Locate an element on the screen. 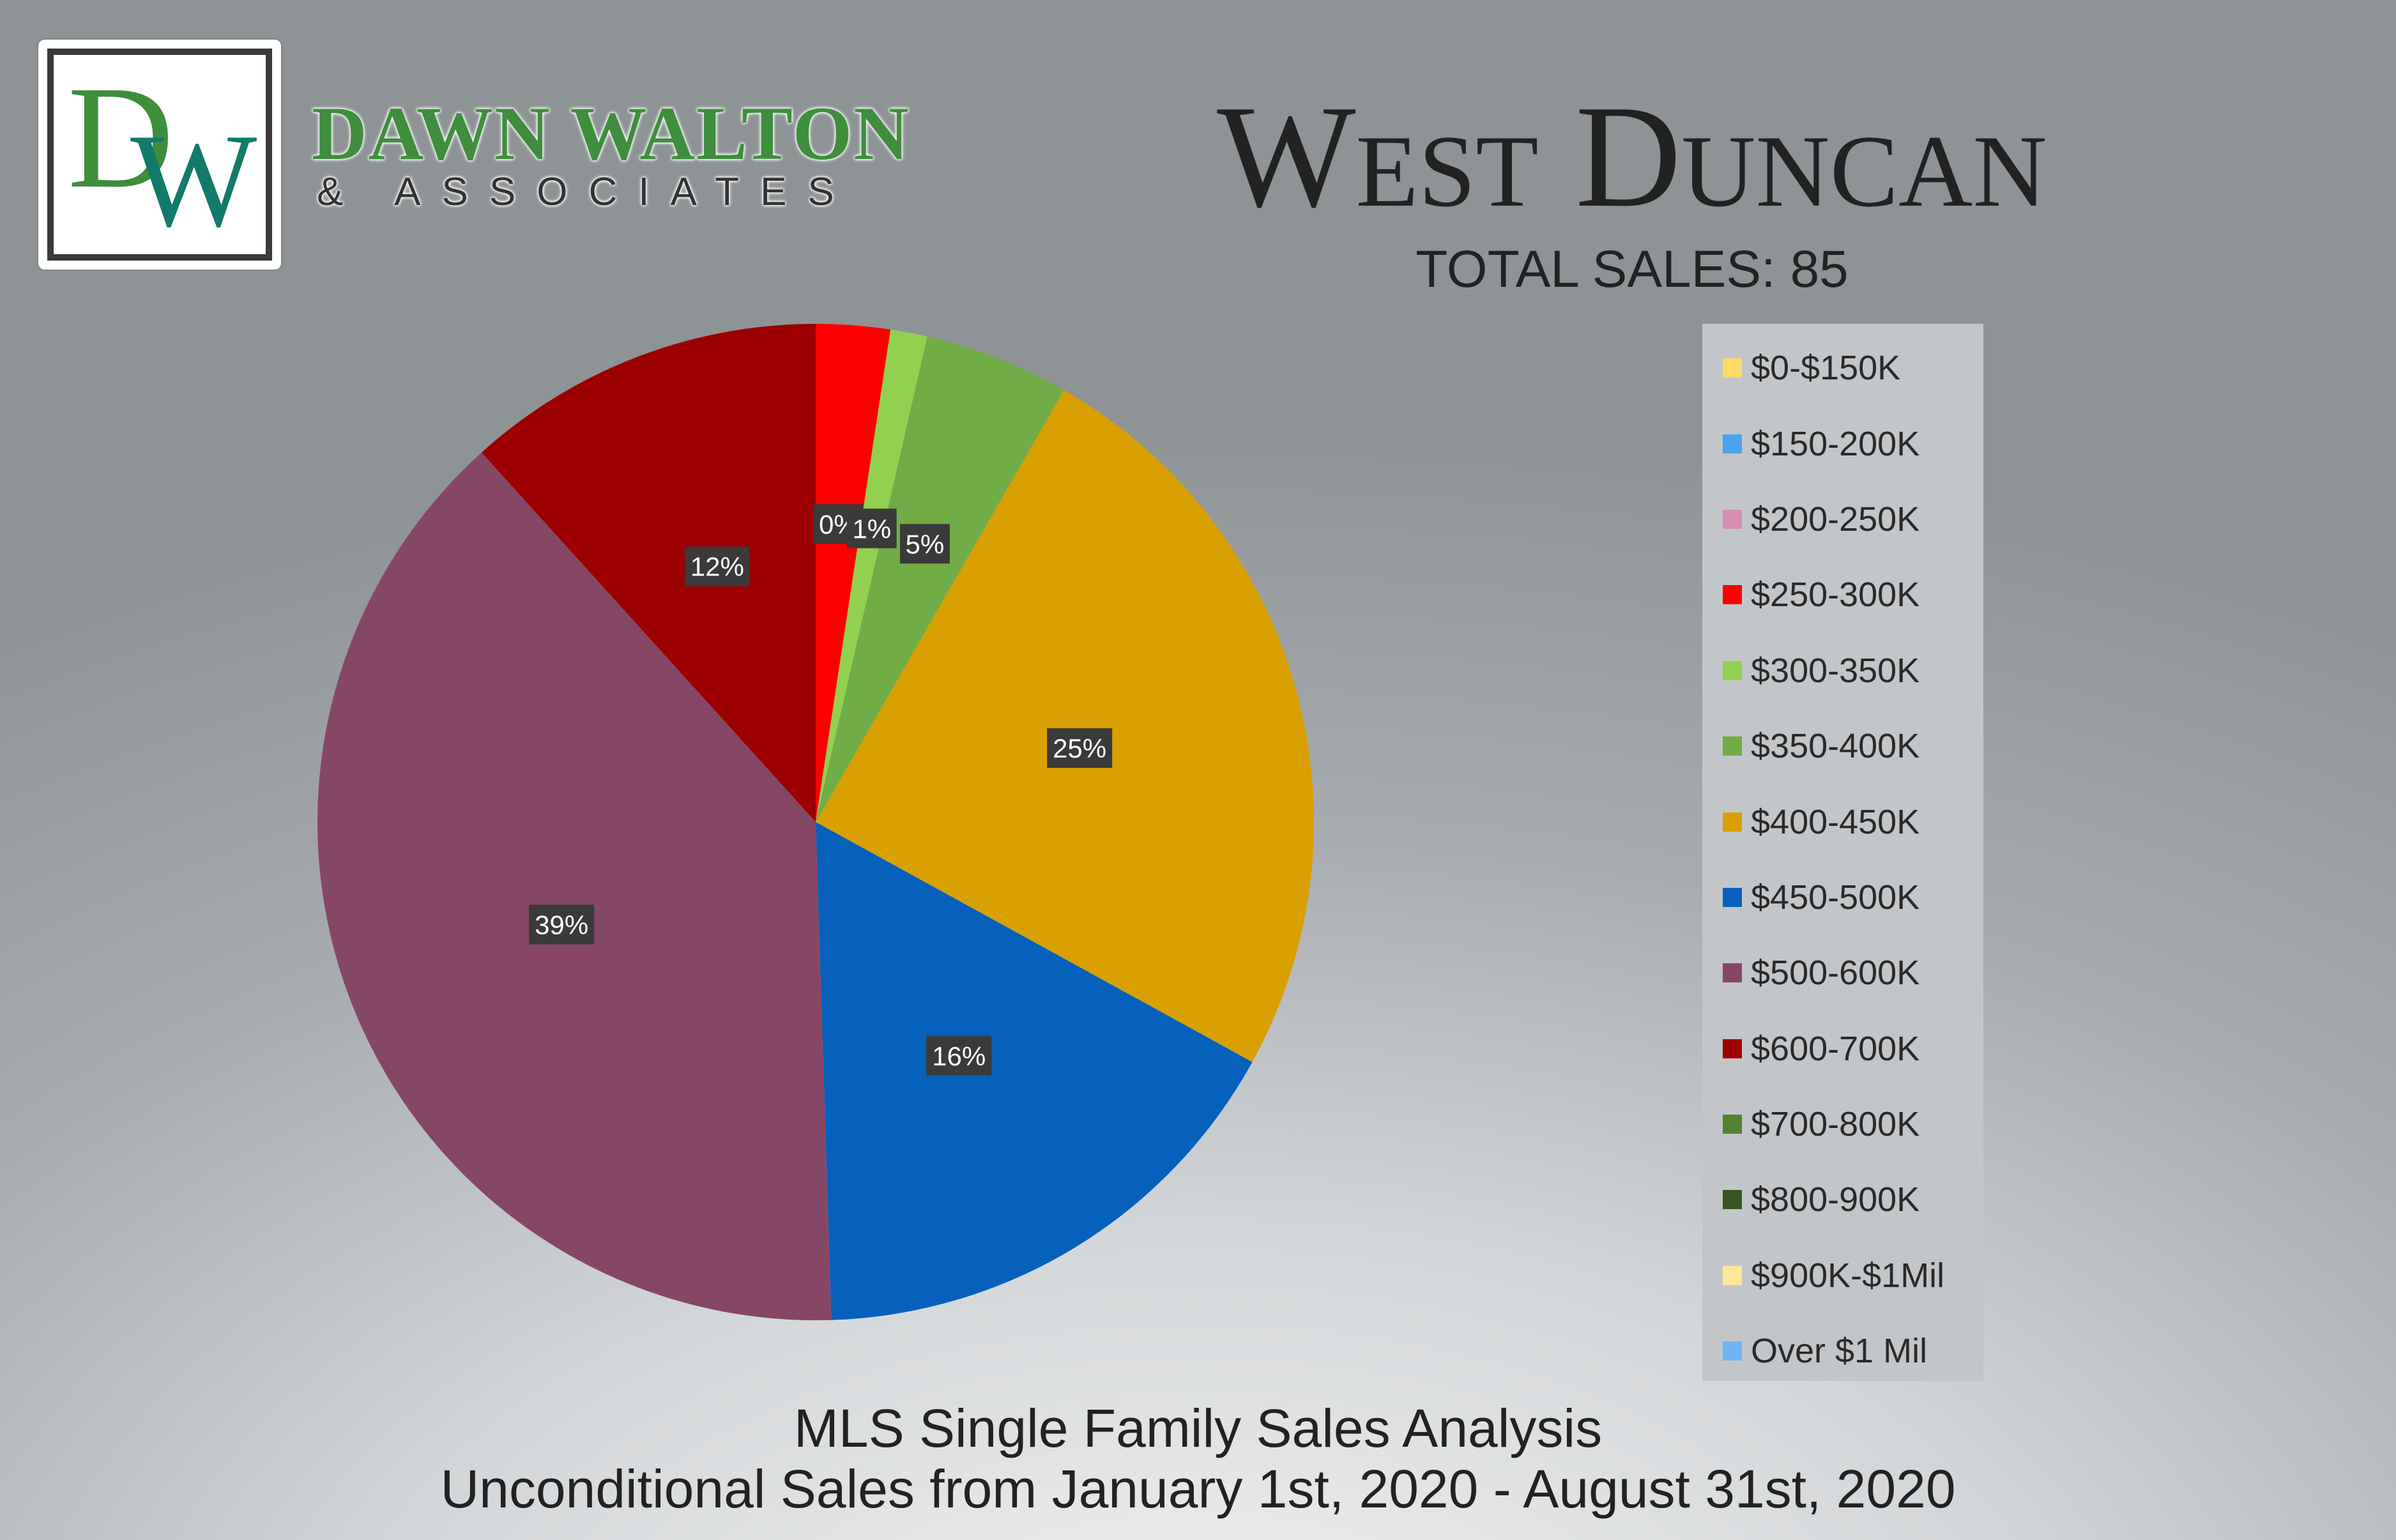  legend-item: Over $1 Mil is located at coordinates (1842, 1351).